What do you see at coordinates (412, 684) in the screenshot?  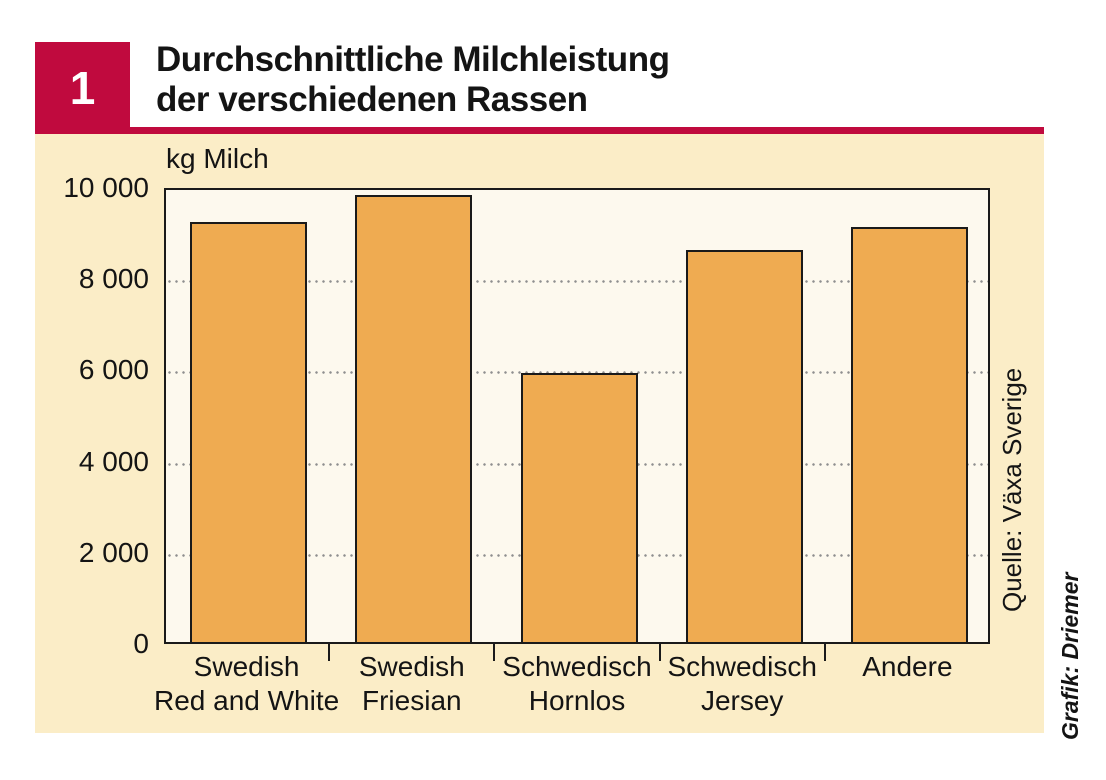 I see `x-label-swedish-friesian: Swedish Friesian` at bounding box center [412, 684].